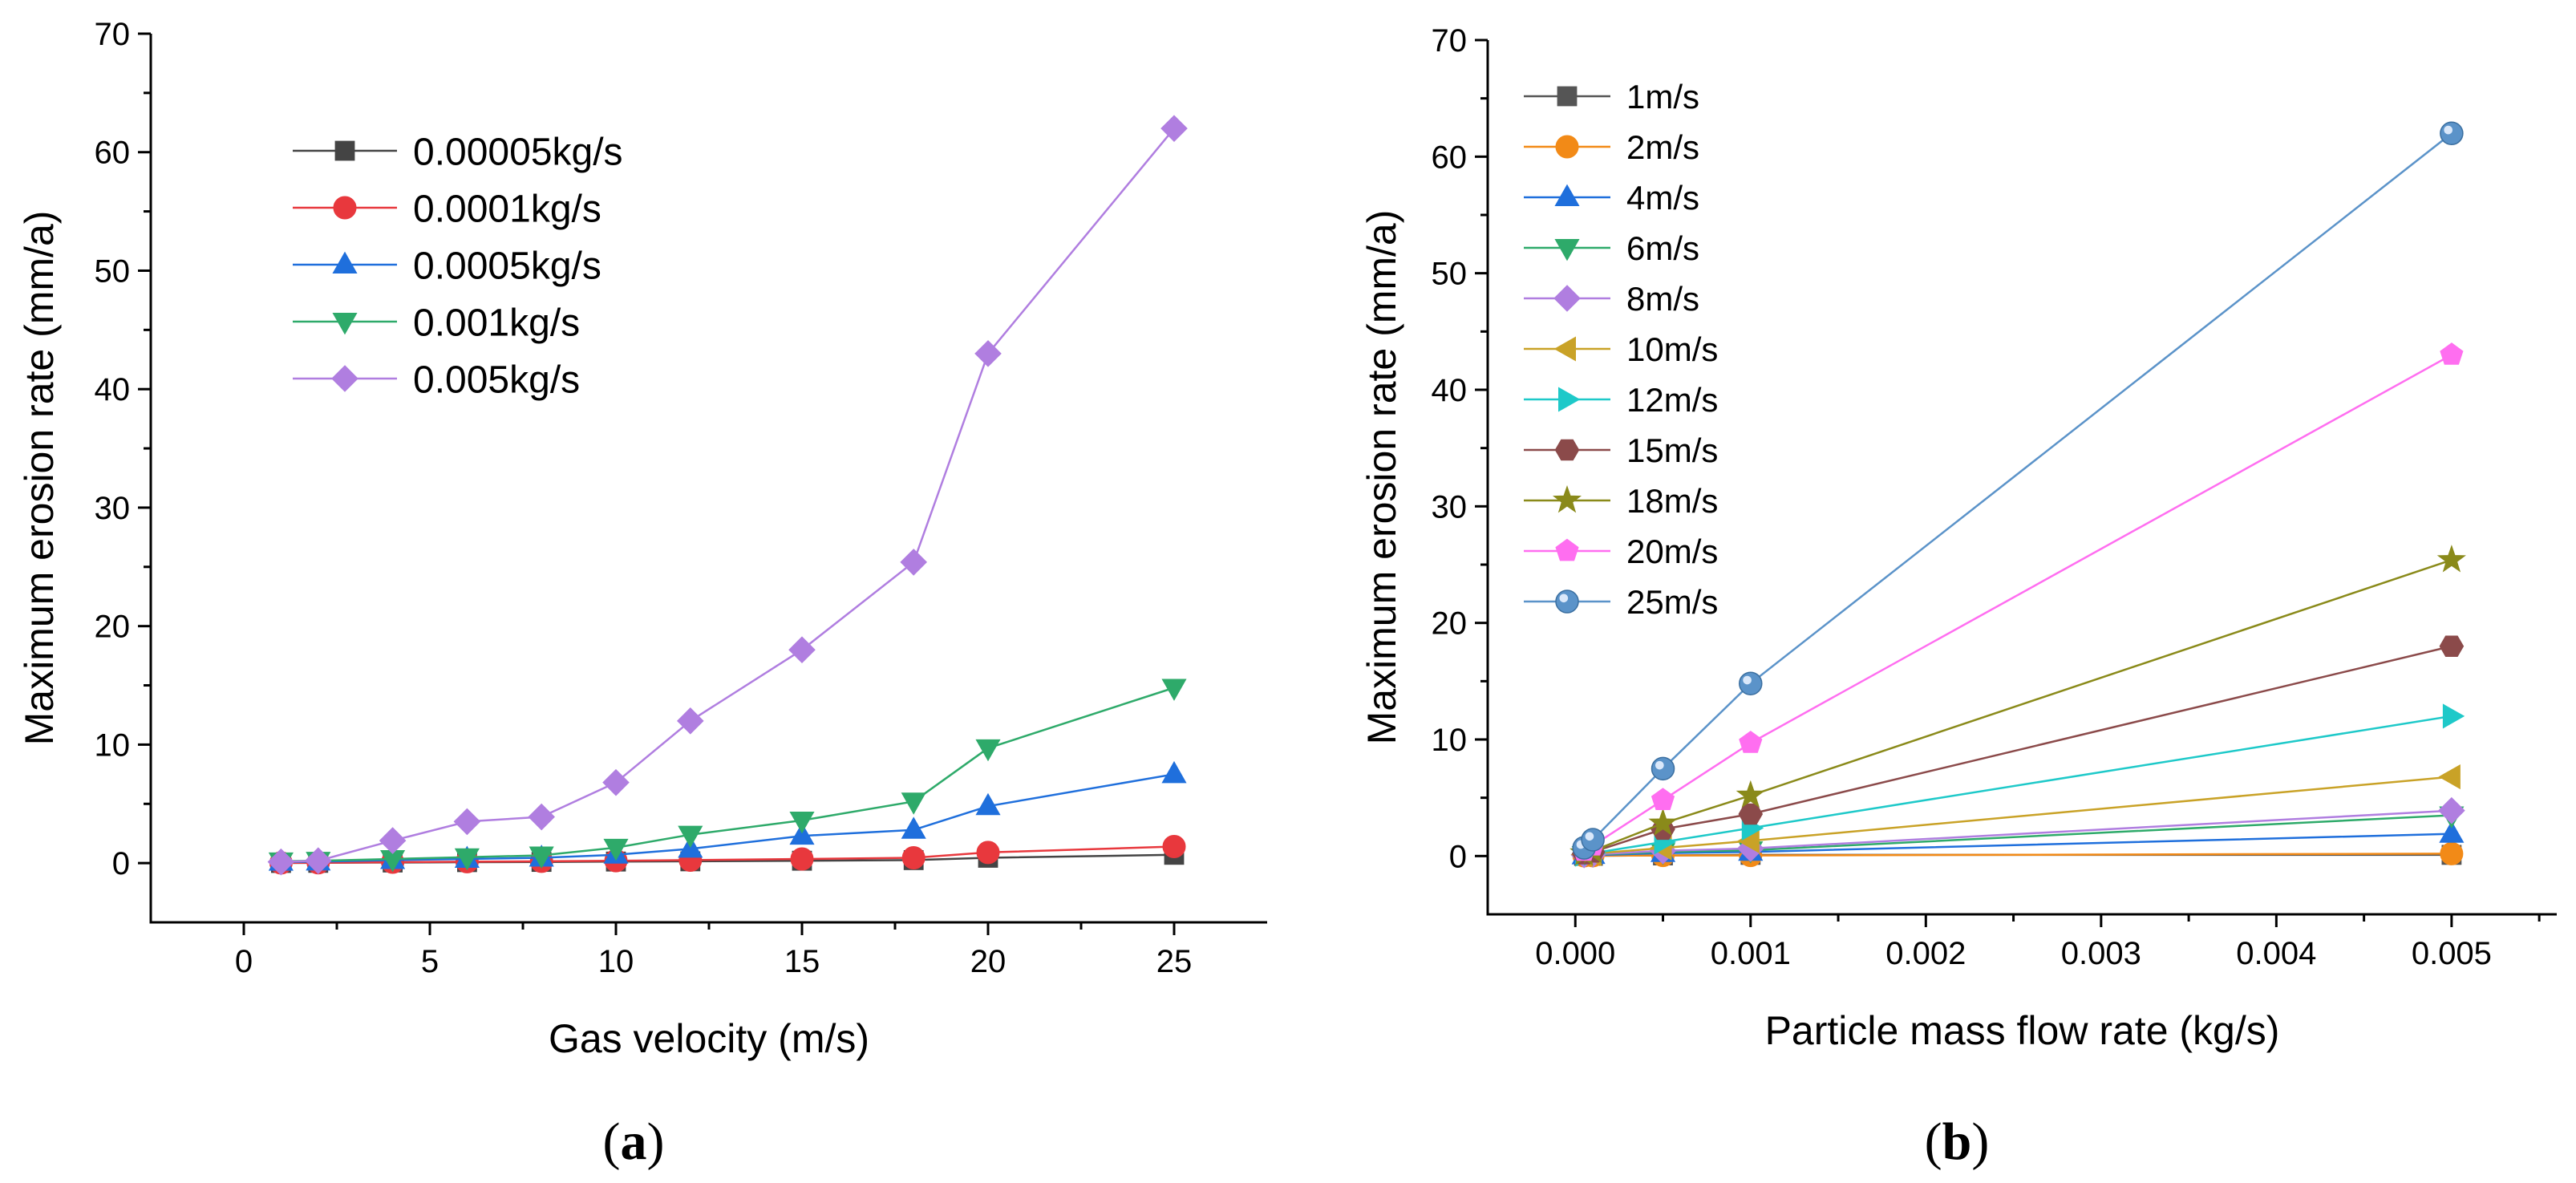 The width and height of the screenshot is (2576, 1183). What do you see at coordinates (496, 323) in the screenshot?
I see `legend-label: 0.001kg/s` at bounding box center [496, 323].